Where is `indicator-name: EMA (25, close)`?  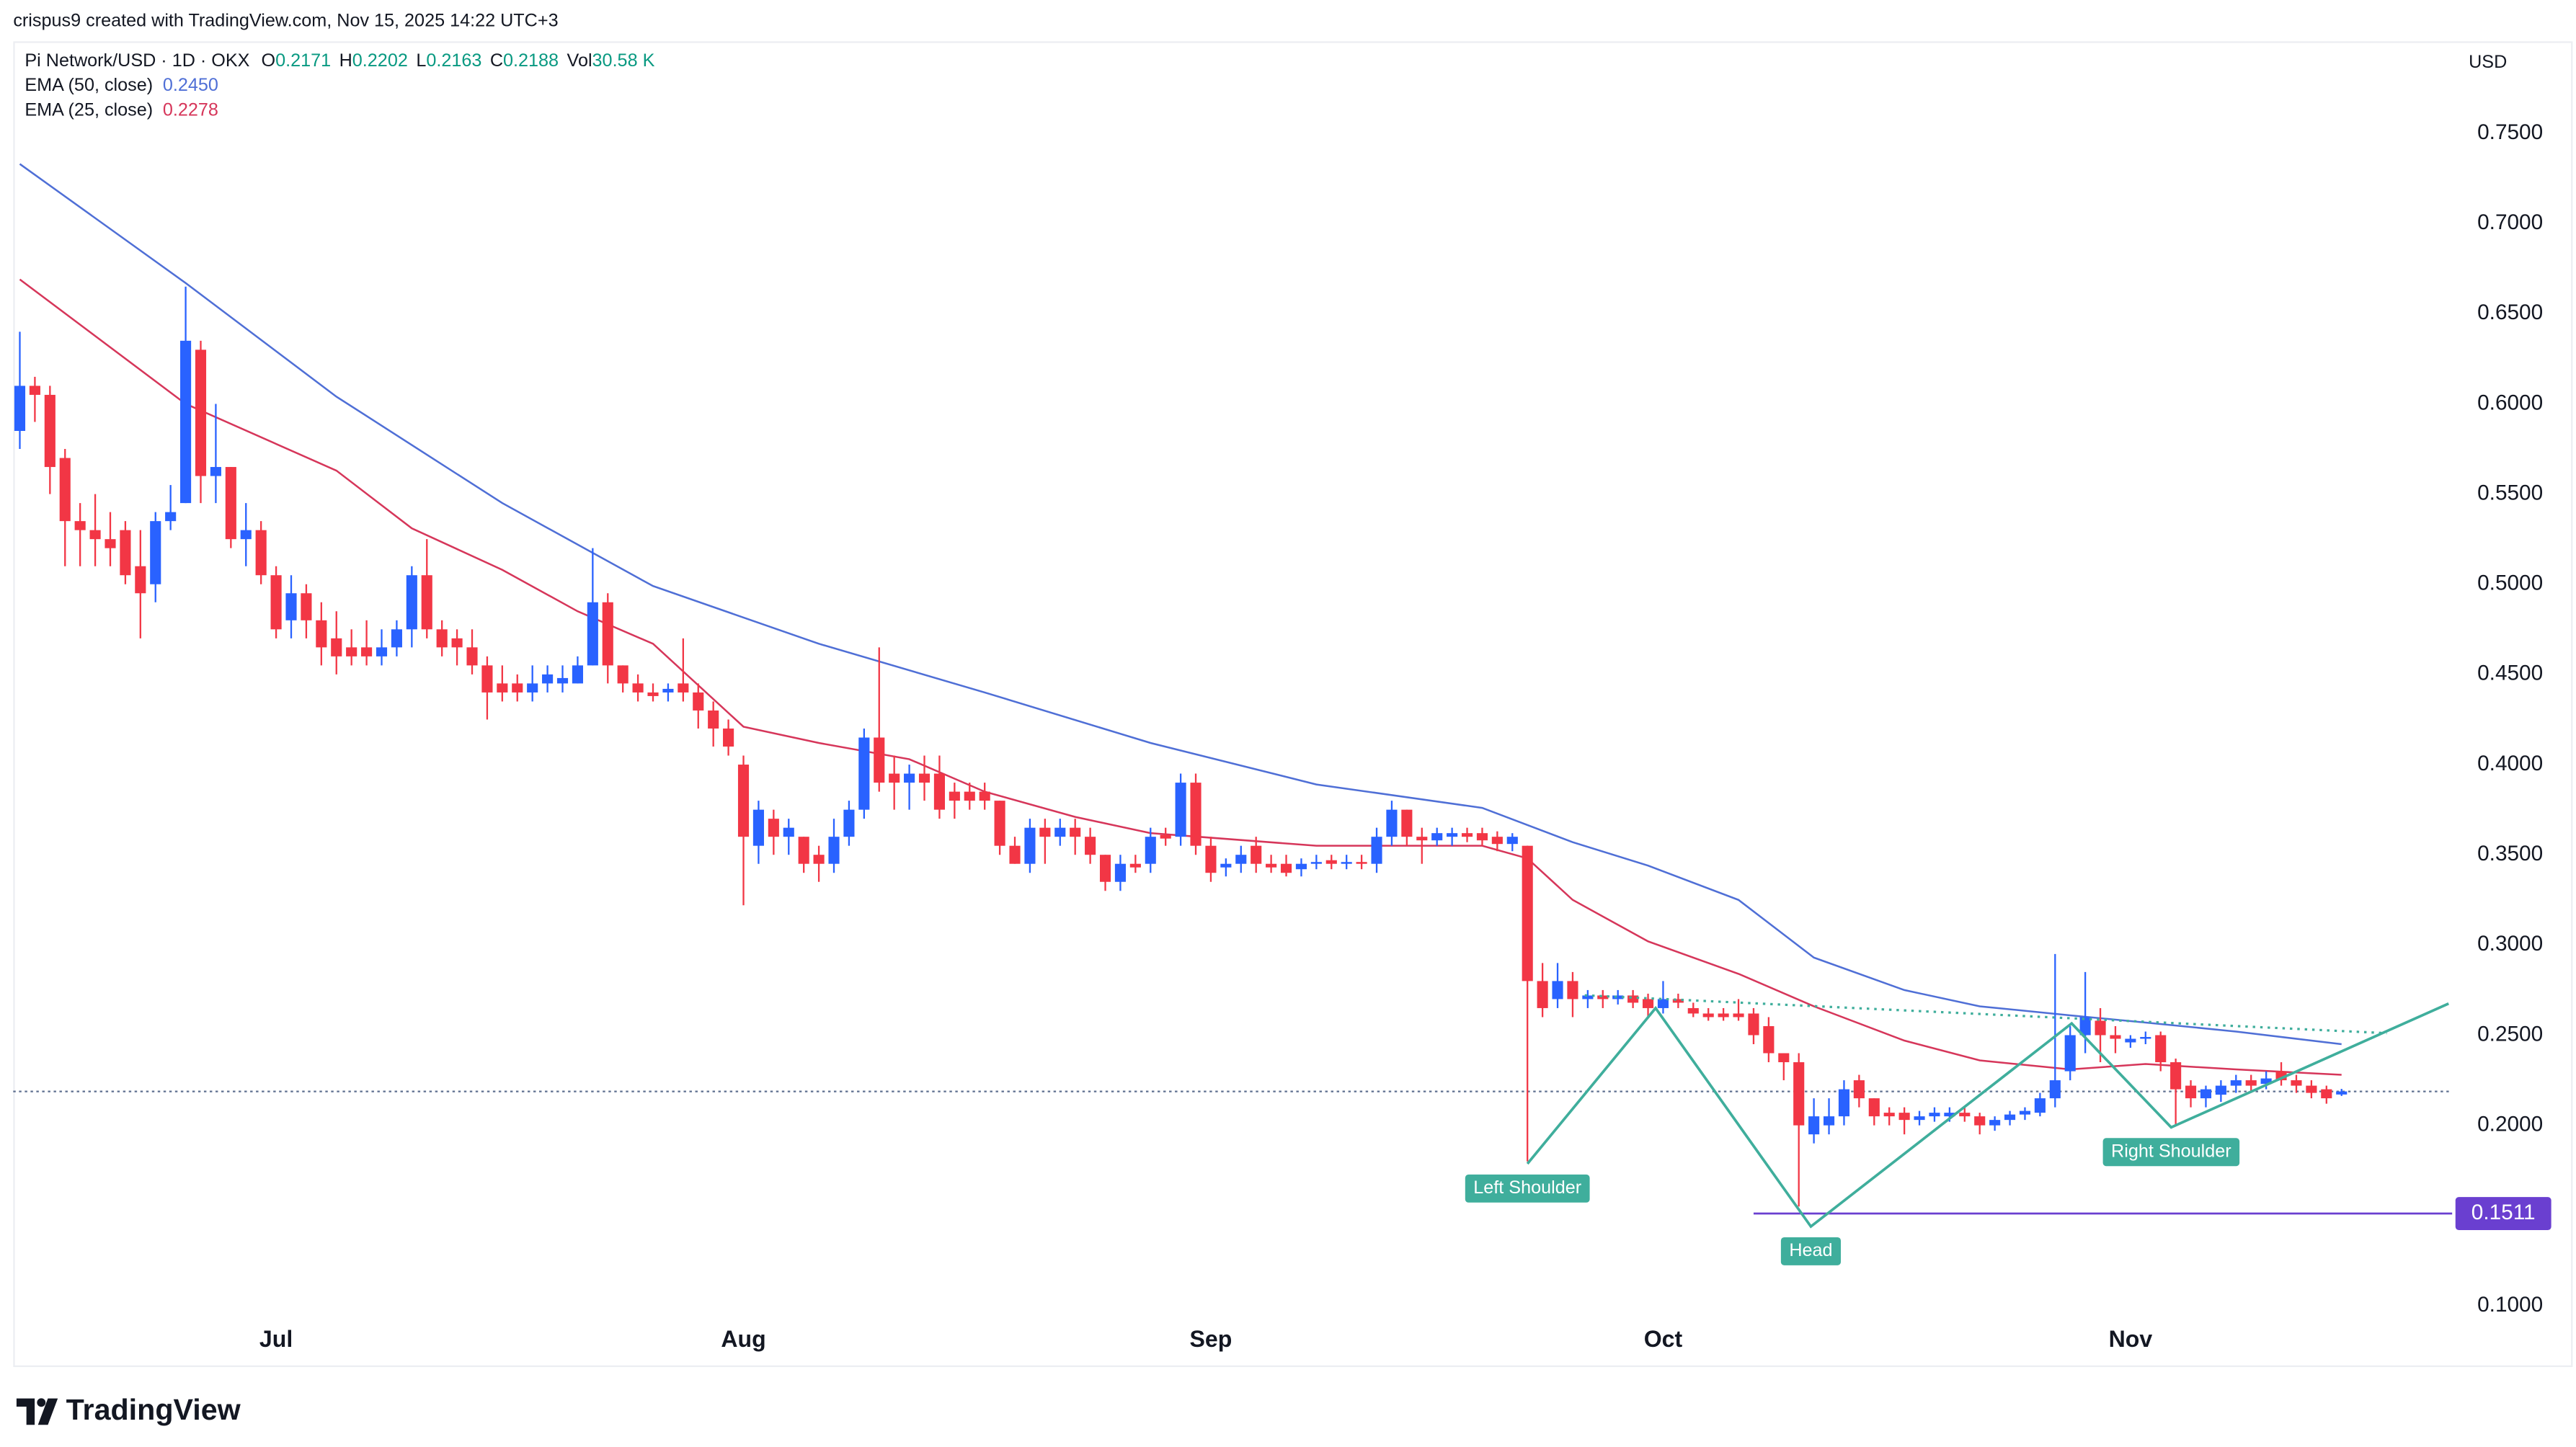
indicator-name: EMA (25, close) is located at coordinates (89, 109).